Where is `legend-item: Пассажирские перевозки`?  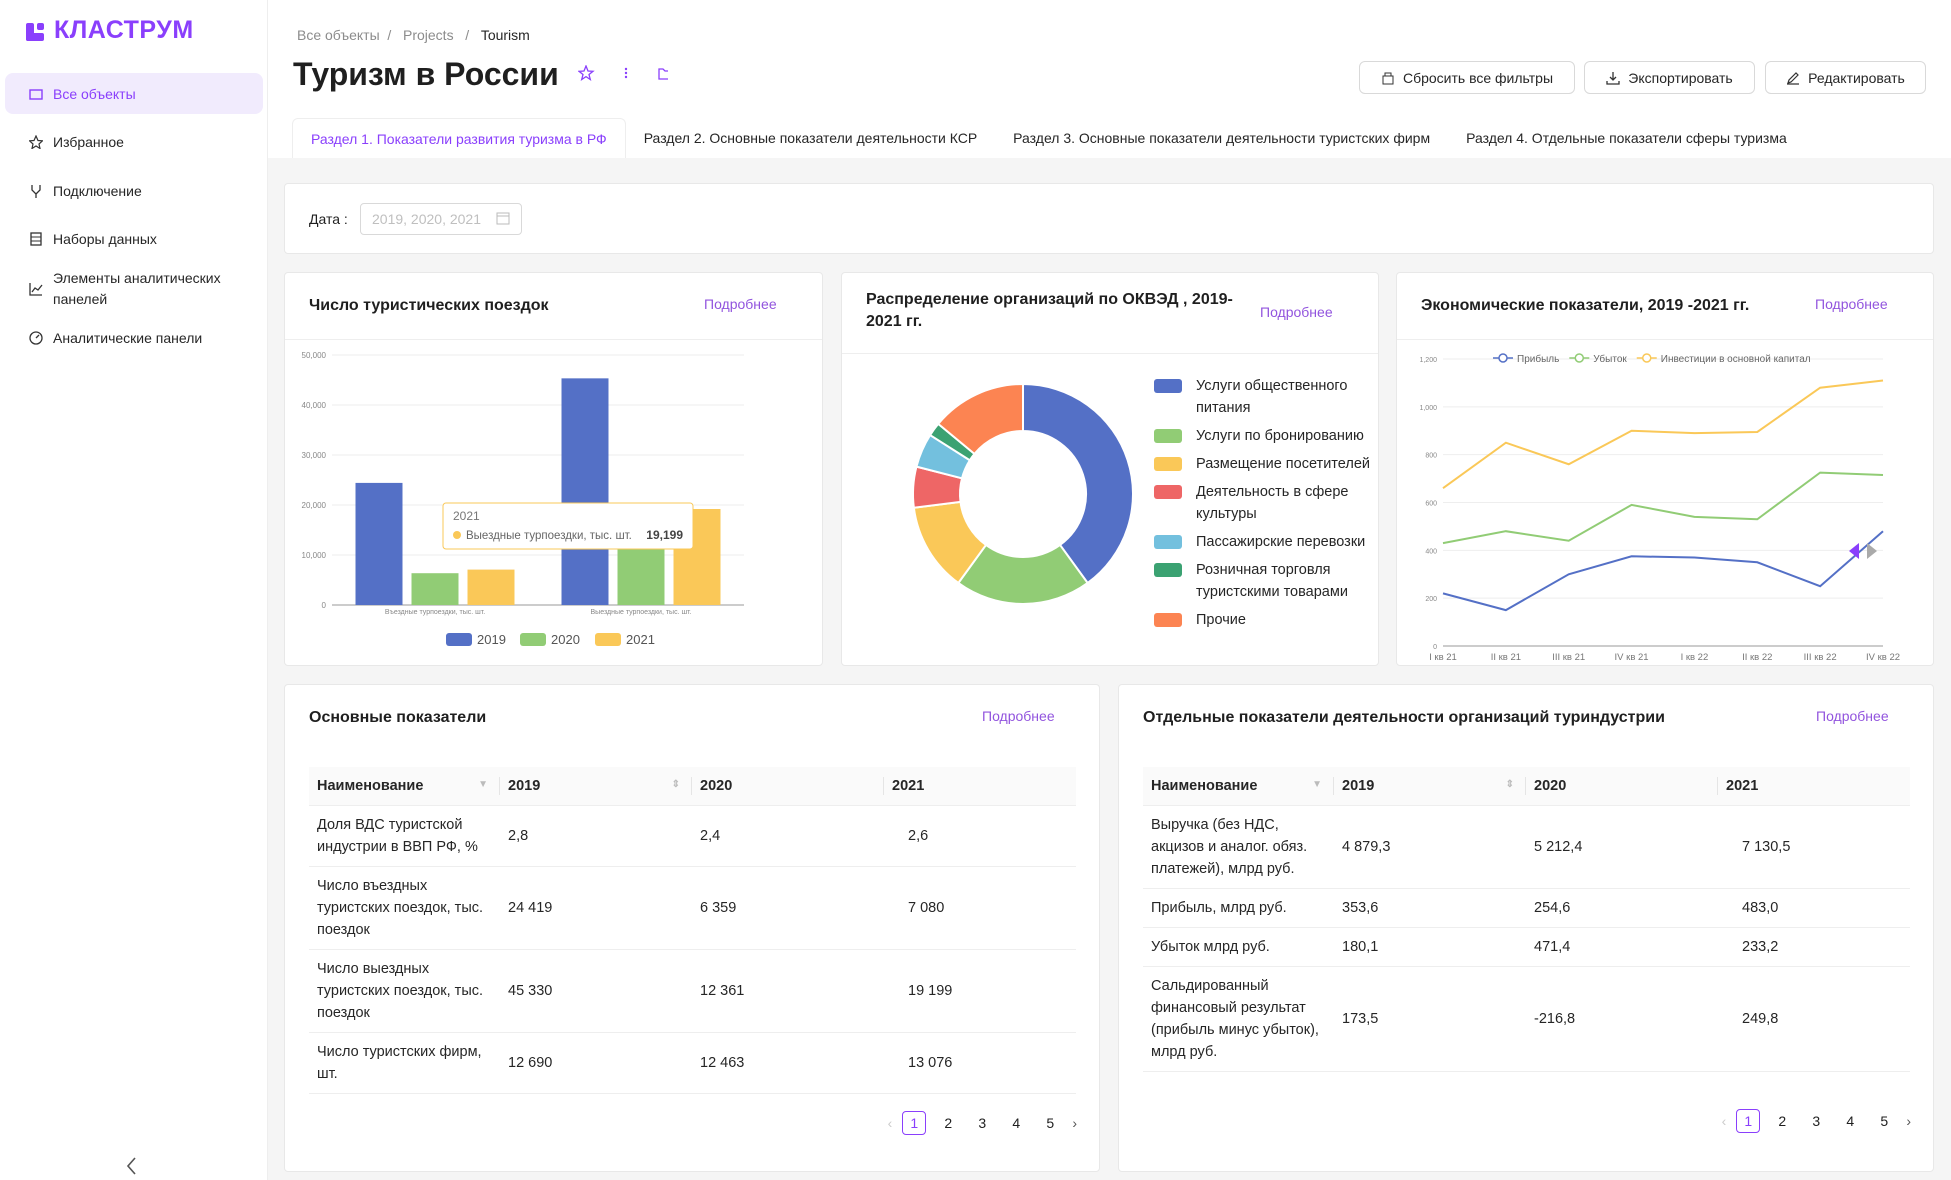 legend-item: Пассажирские перевозки is located at coordinates (1266, 542).